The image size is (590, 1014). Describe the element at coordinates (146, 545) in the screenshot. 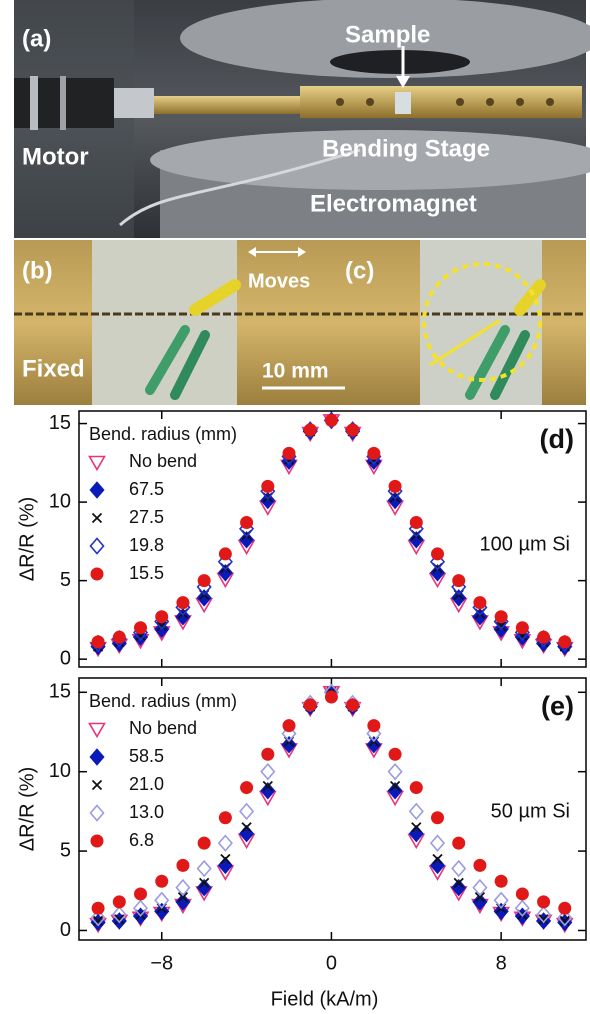

I see `legend-label: 19.8` at that location.